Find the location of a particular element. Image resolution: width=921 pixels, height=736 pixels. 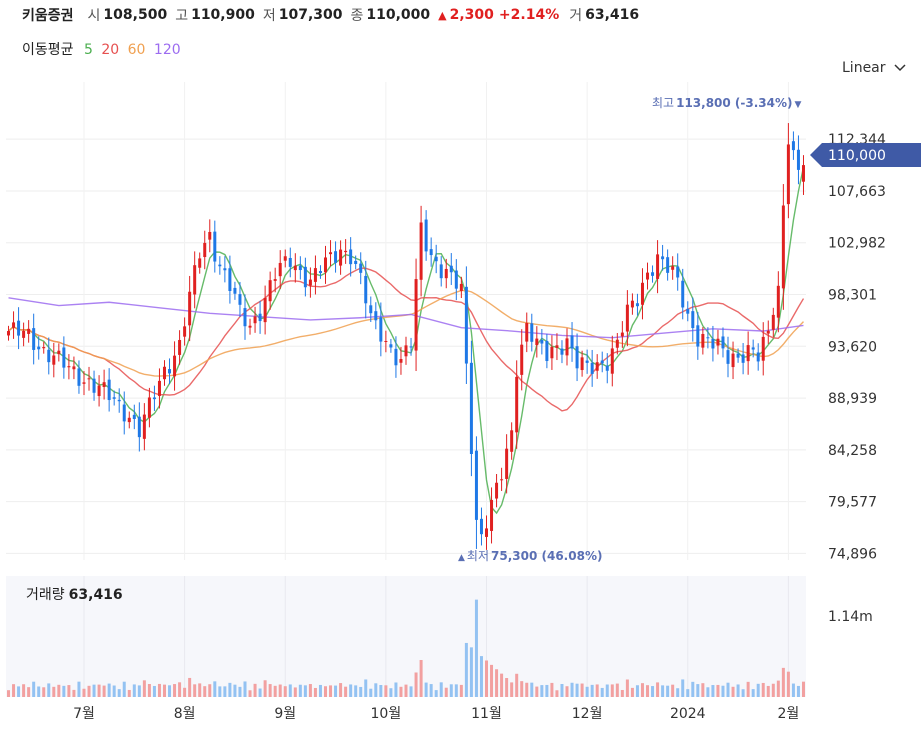

ma-legend-item-5: 5 is located at coordinates (88, 50).